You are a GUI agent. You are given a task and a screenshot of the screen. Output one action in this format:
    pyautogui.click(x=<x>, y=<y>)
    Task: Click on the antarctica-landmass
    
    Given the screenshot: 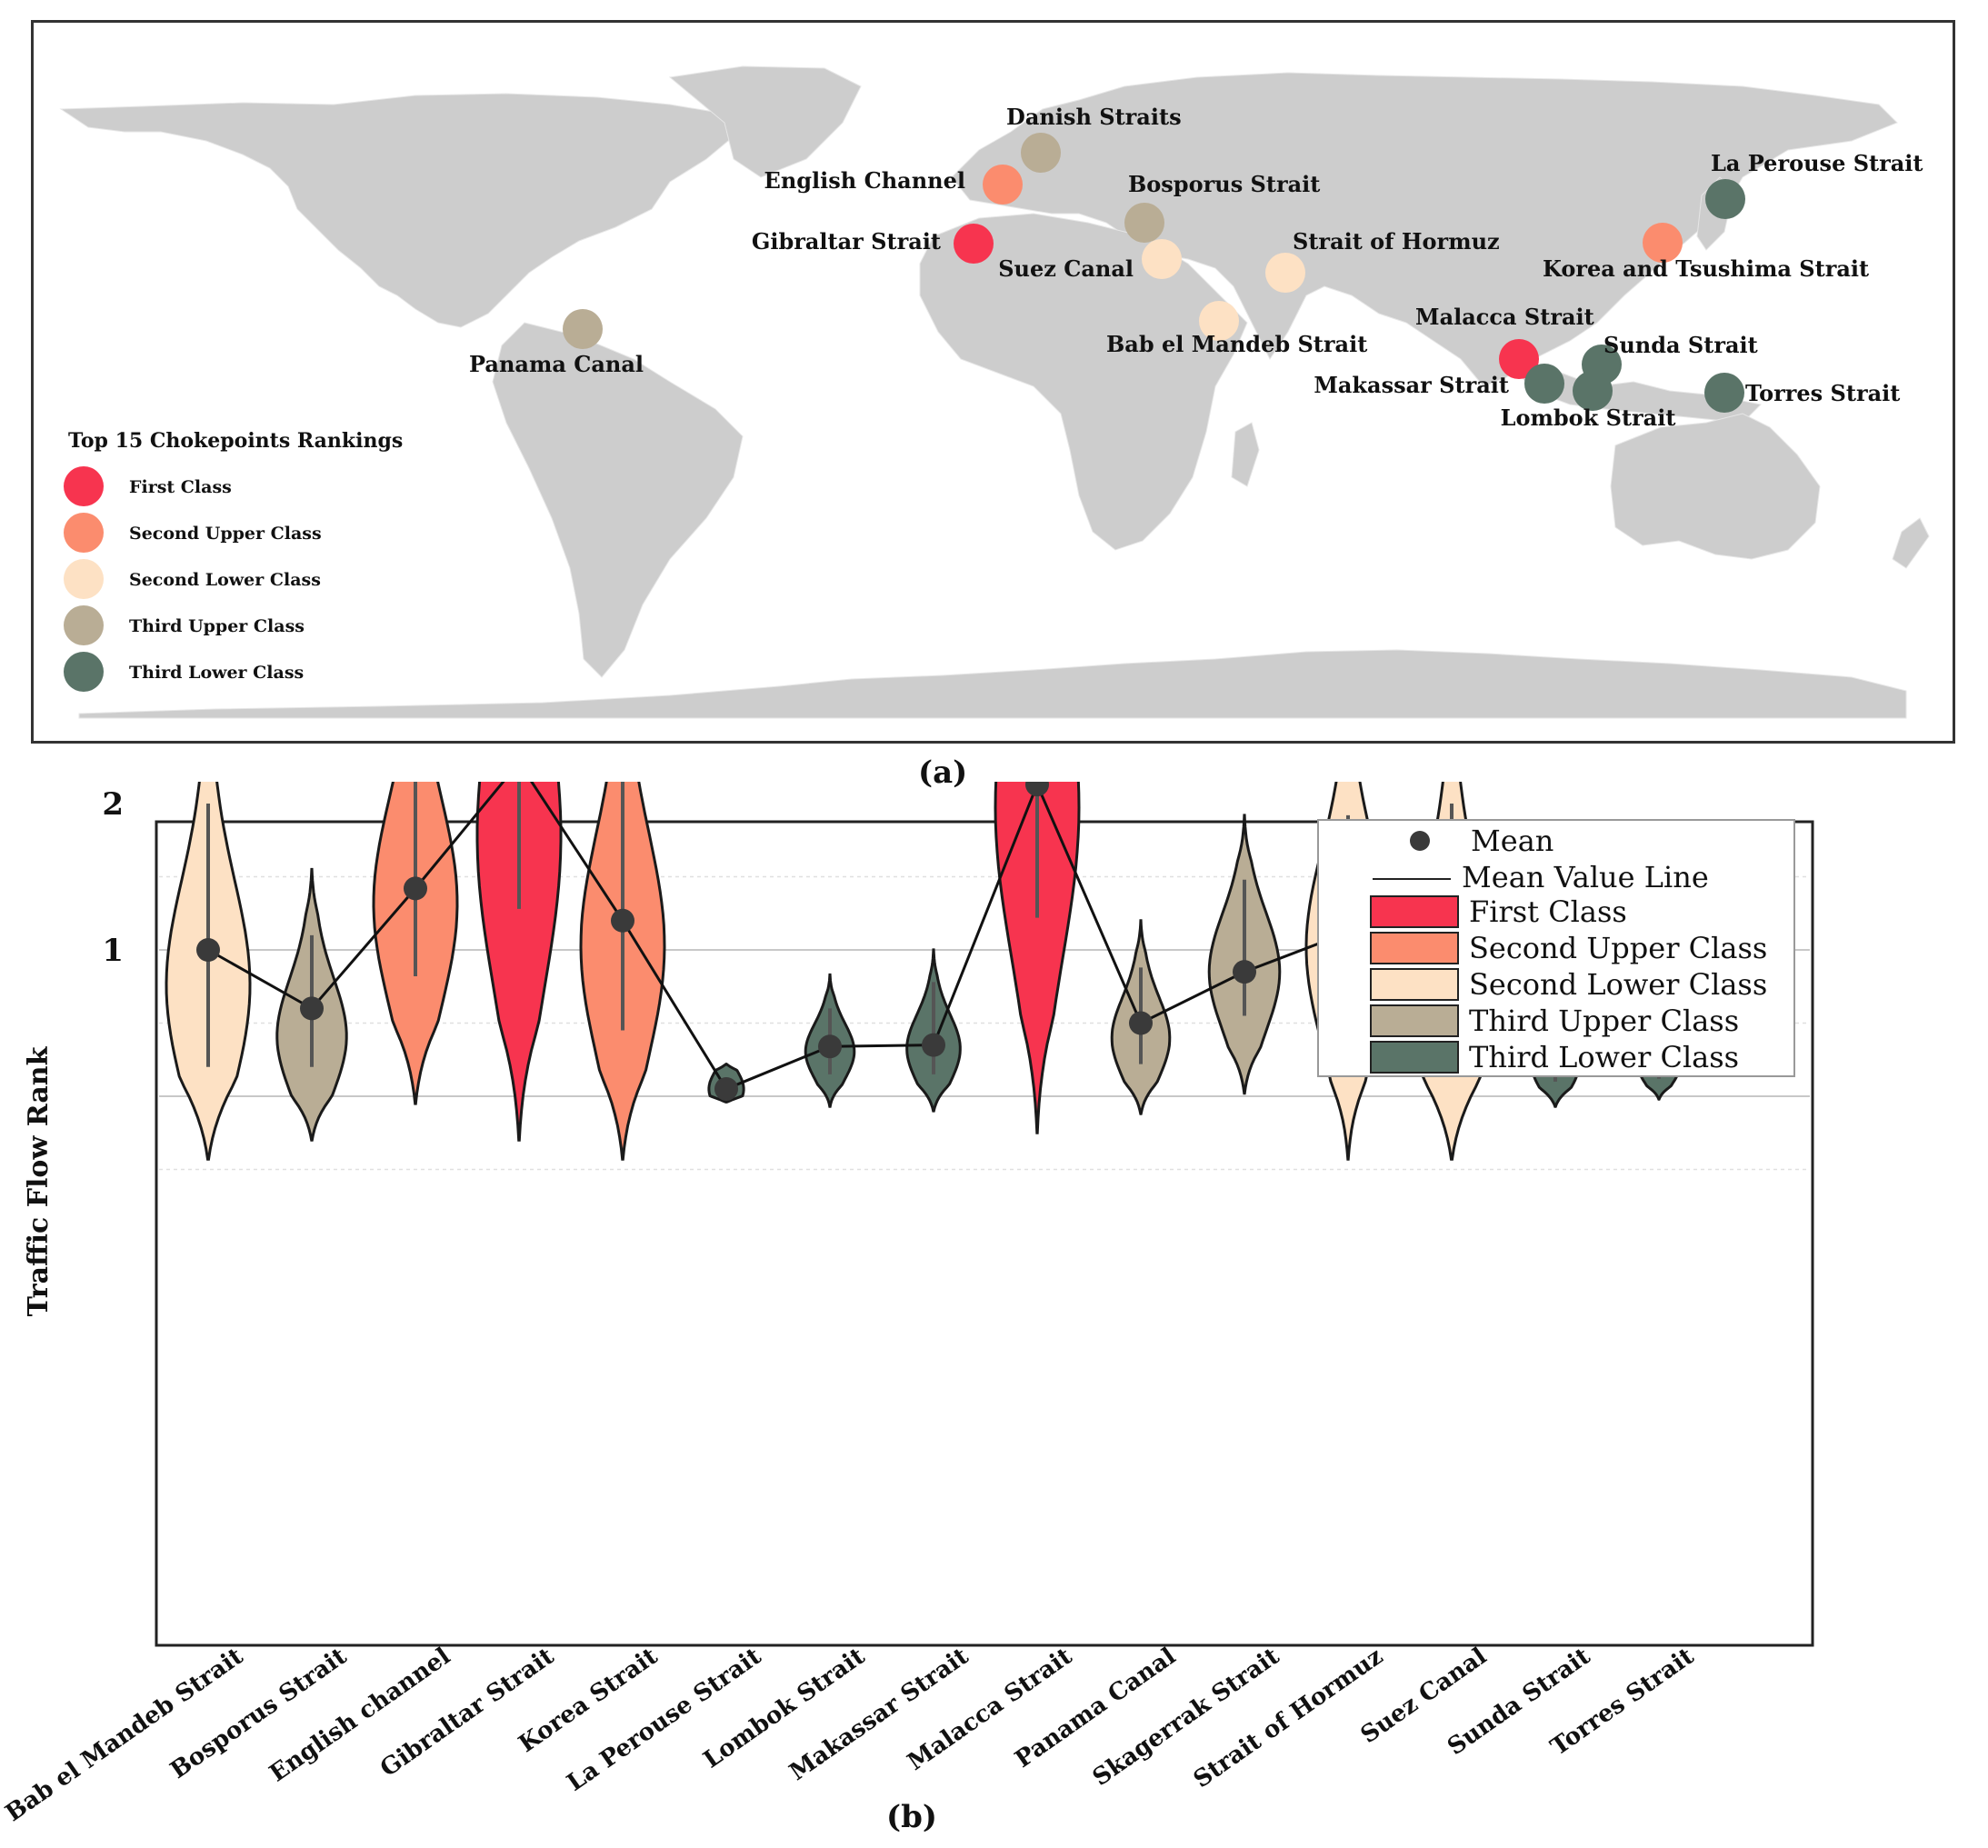 What is the action you would take?
    pyautogui.click(x=992, y=684)
    